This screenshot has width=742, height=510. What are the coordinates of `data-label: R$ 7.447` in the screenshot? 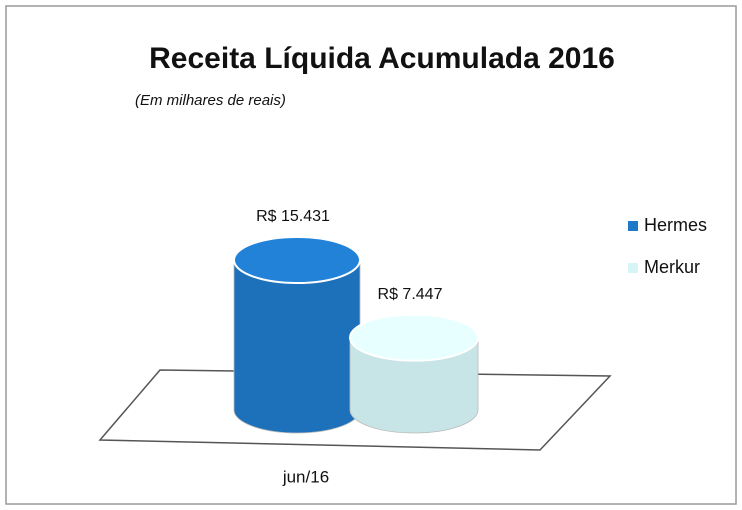 It's located at (410, 294).